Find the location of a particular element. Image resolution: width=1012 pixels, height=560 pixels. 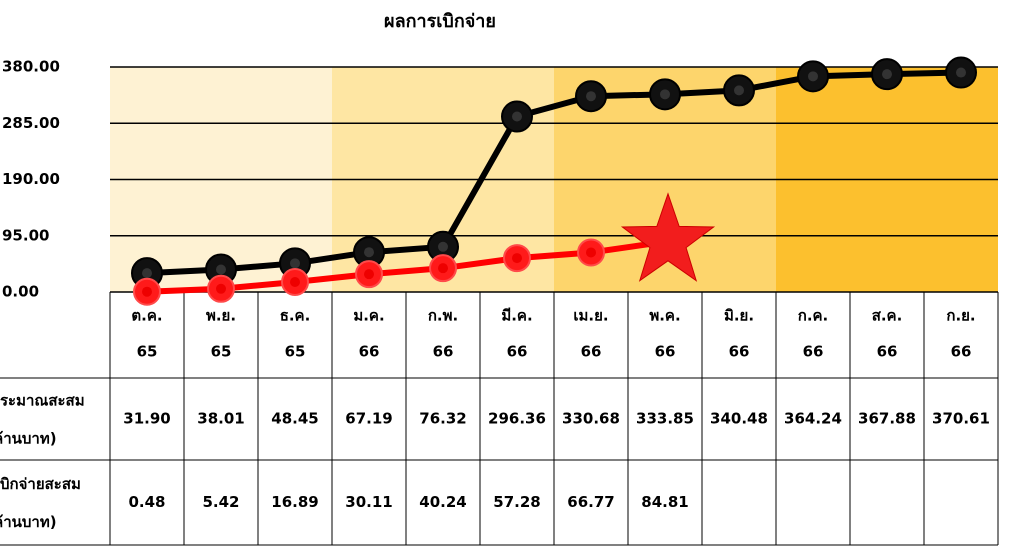

y-tick-label: 380.00 is located at coordinates (31, 67).